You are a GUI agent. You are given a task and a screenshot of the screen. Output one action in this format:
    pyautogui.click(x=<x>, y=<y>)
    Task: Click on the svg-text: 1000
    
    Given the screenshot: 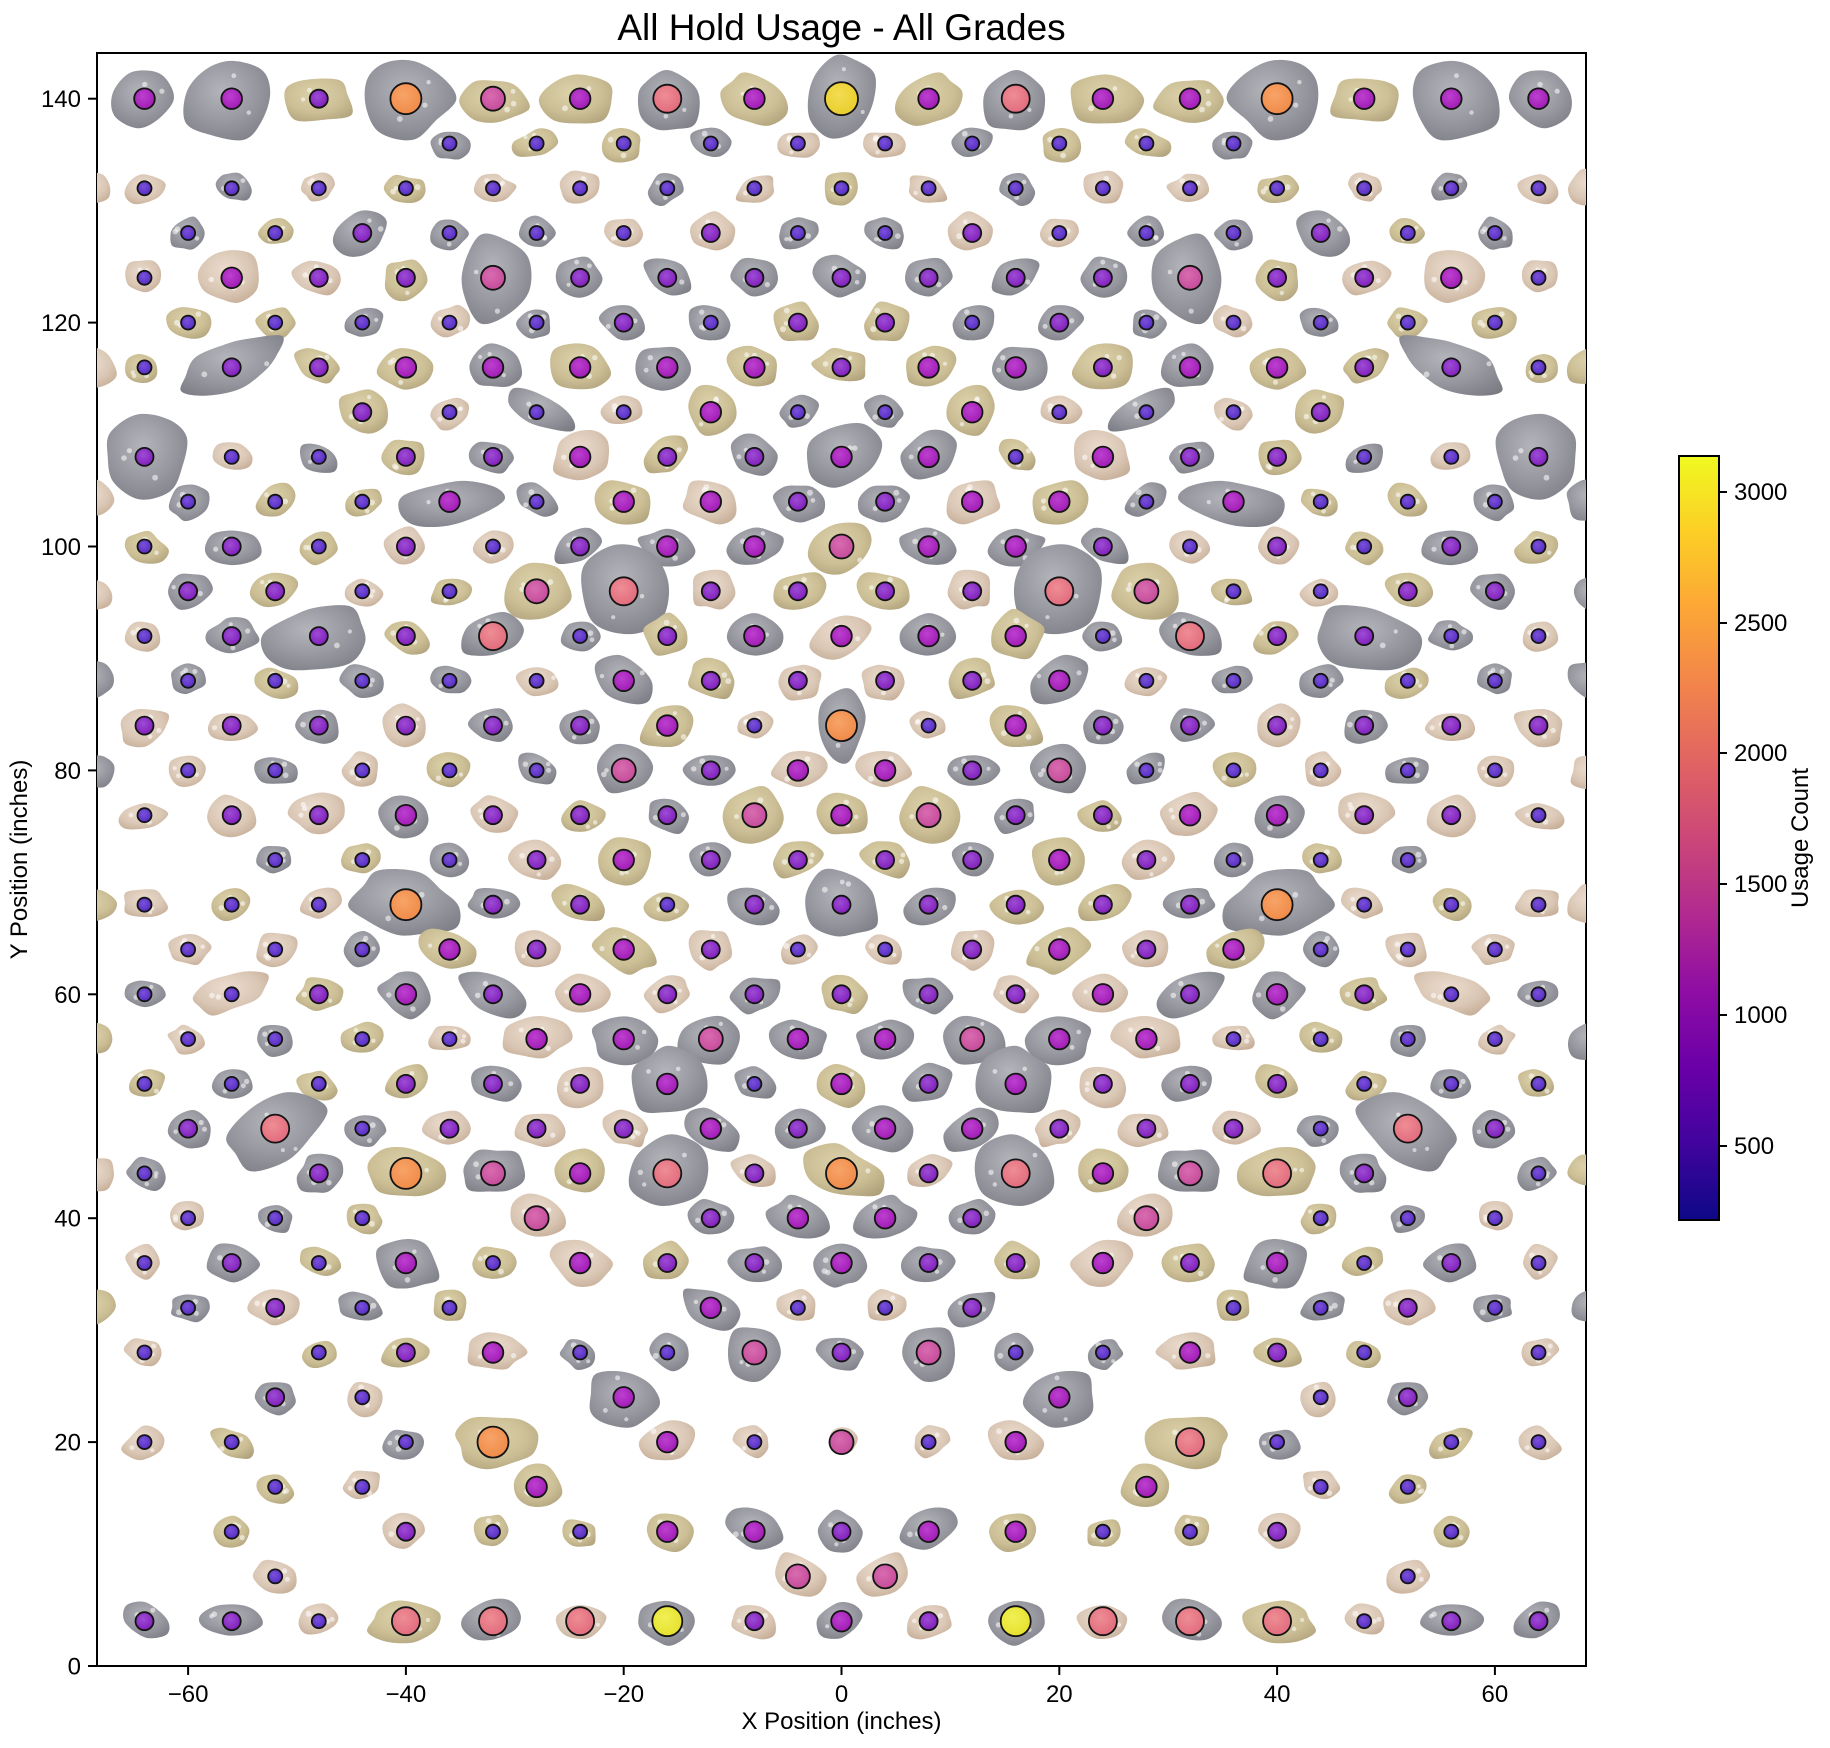 What is the action you would take?
    pyautogui.click(x=1760, y=1015)
    